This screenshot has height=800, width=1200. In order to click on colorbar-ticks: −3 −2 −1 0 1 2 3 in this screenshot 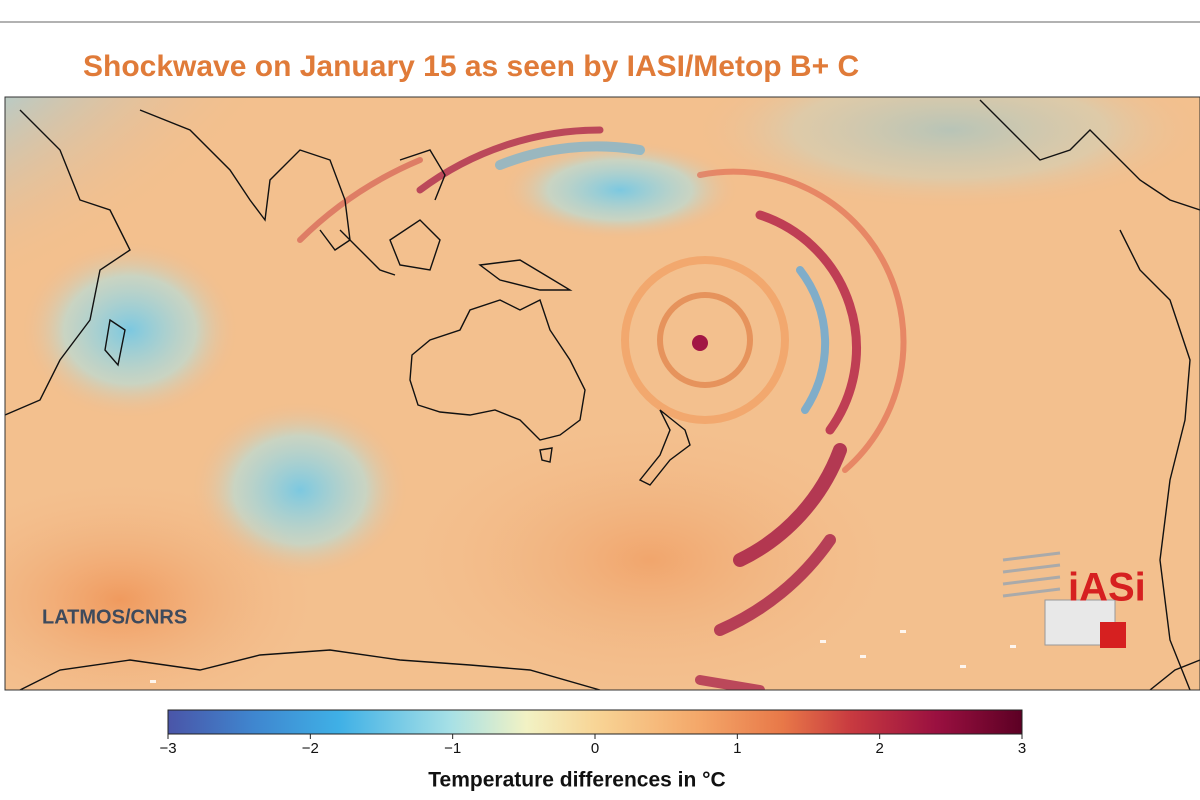, I will do `click(592, 745)`.